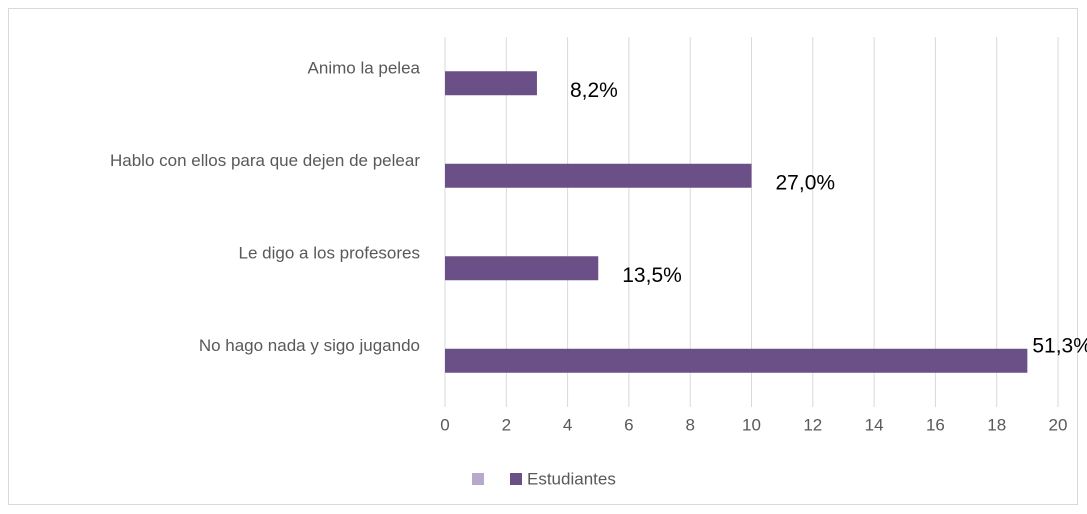 The height and width of the screenshot is (514, 1087). I want to click on y-tick-label: Hablo con ellos para que dejen de pelear, so click(265, 160).